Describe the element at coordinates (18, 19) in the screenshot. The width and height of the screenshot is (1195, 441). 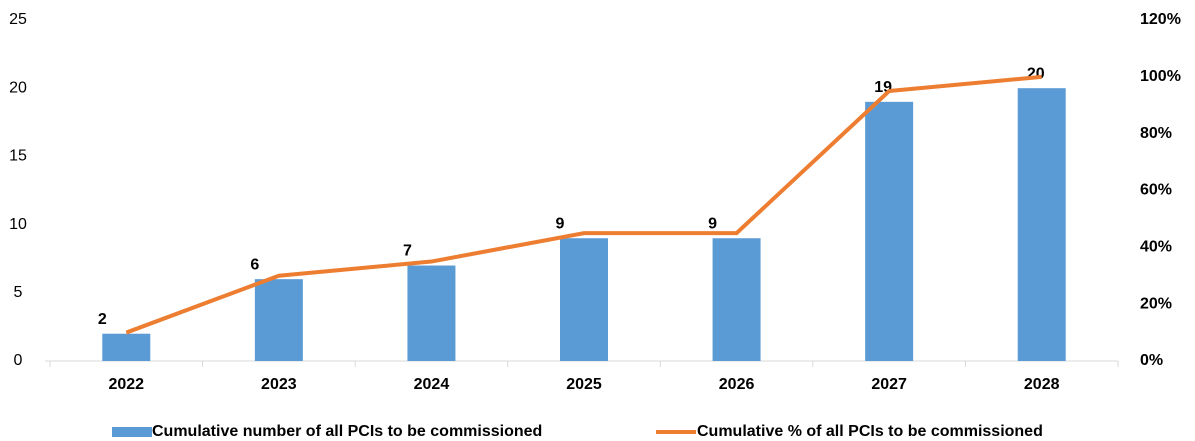
I see `y-tick-label: 25` at that location.